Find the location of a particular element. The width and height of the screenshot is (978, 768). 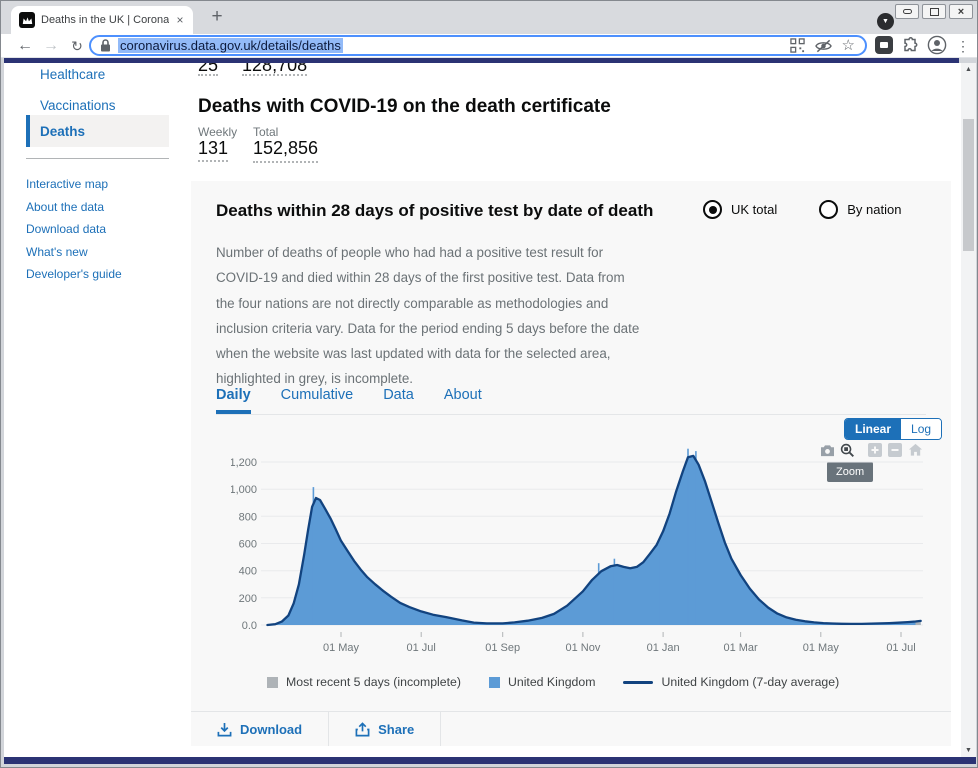

page-scrollbar: ▲ ▼ is located at coordinates (968, 410).